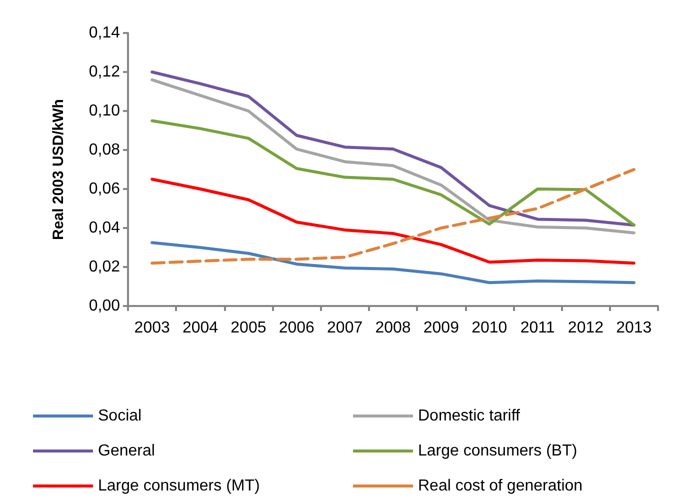  Describe the element at coordinates (104, 306) in the screenshot. I see `y-tick-label: 0,00` at that location.